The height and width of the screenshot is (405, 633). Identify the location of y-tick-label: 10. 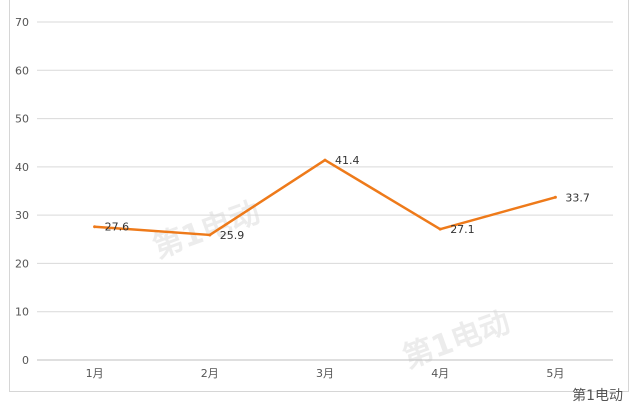
(22, 312).